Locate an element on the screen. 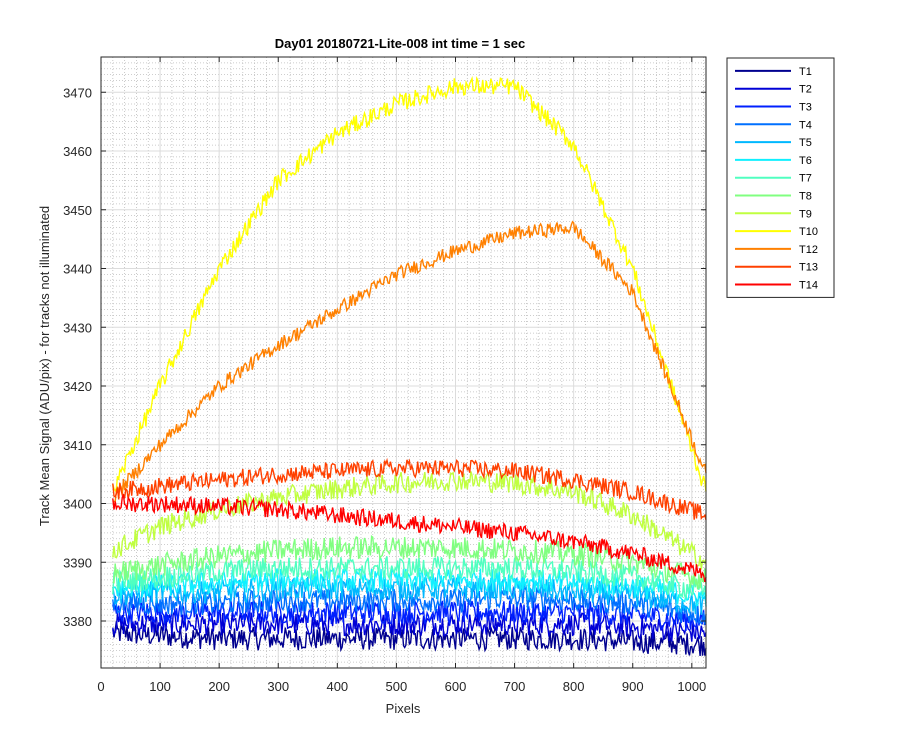 Image resolution: width=900 pixels, height=750 pixels. legend-label: T7 is located at coordinates (805, 179).